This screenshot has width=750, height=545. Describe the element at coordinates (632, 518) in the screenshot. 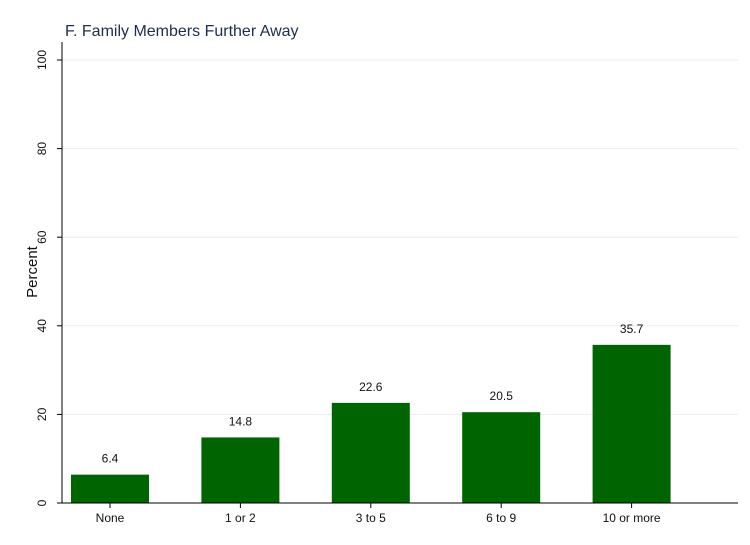

I see `x-tick-label: 10 or more` at that location.